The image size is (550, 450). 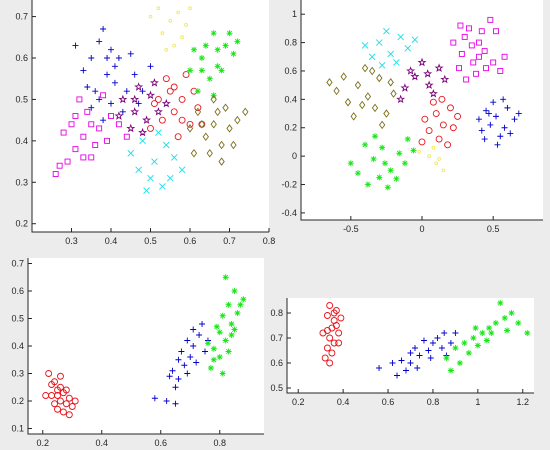 I want to click on y-tick-label: 0.2, so click(x=21, y=224).